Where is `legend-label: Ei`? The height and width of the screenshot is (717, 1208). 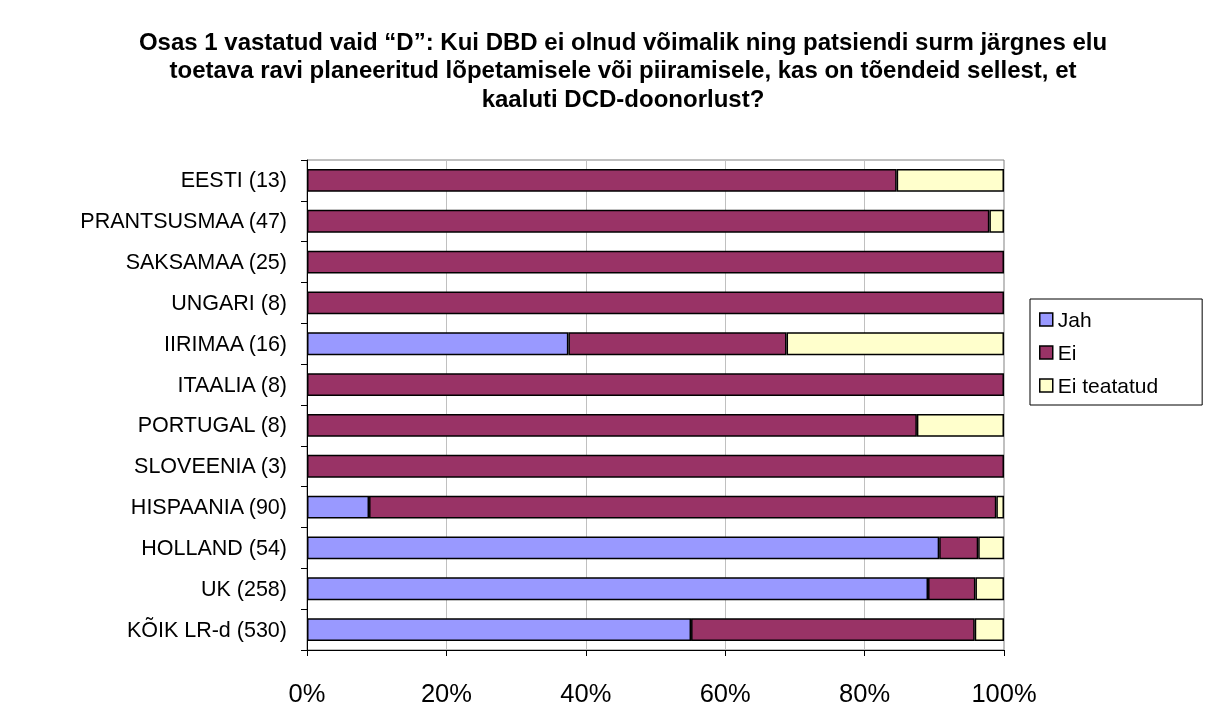 legend-label: Ei is located at coordinates (1067, 352).